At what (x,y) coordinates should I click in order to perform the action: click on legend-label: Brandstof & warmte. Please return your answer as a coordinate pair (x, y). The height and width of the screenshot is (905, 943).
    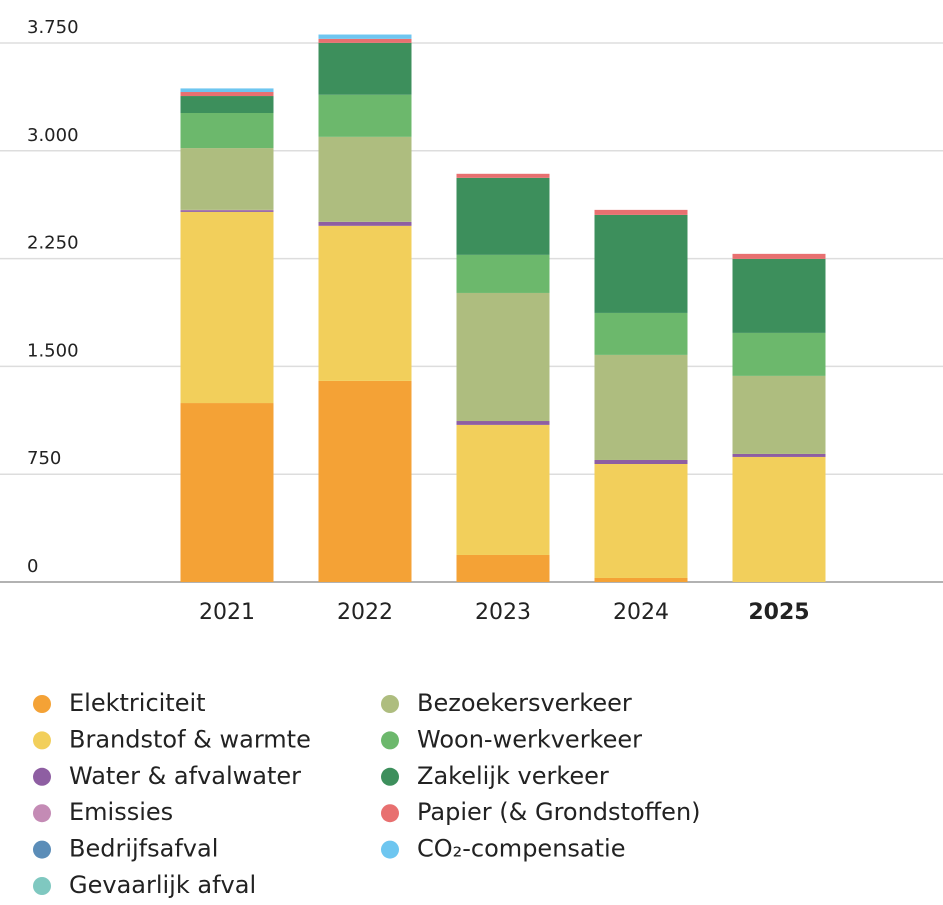
    Looking at the image, I should click on (190, 739).